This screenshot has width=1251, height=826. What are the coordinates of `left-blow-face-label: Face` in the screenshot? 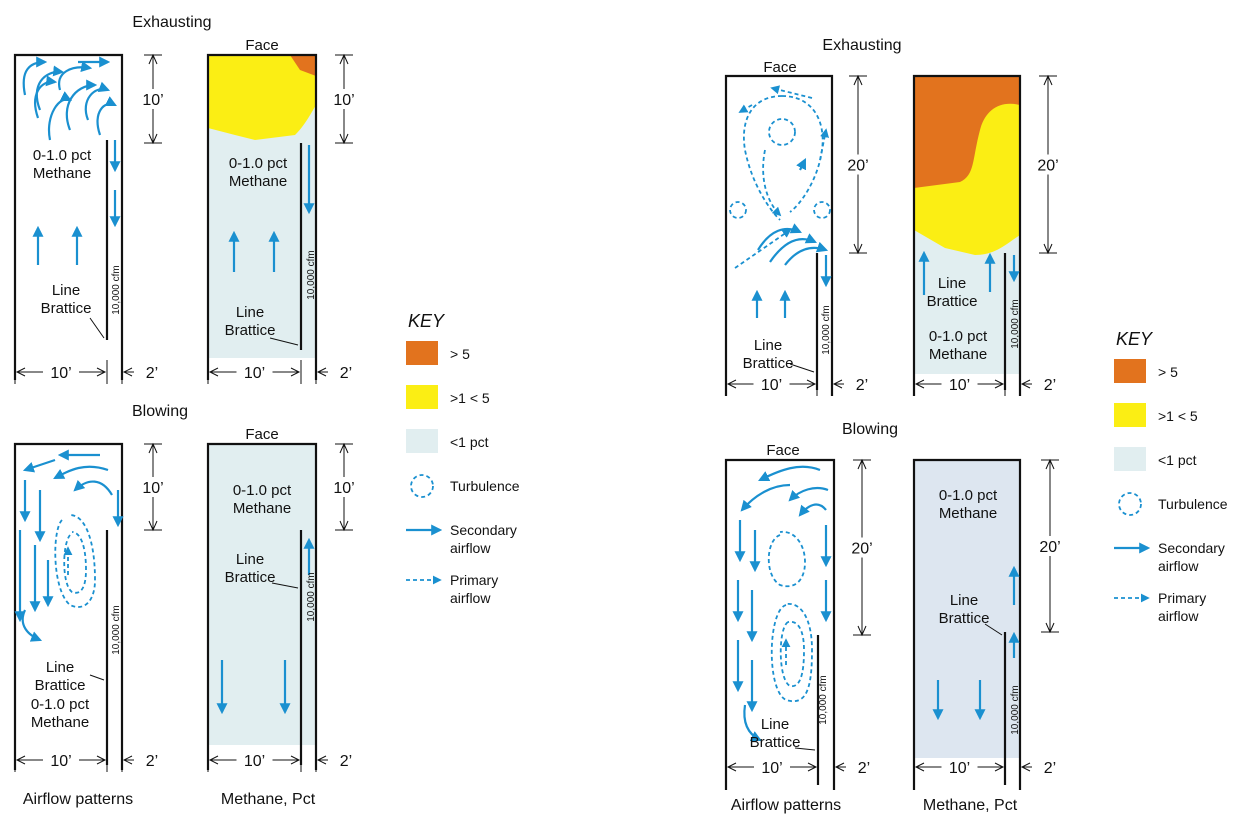 It's located at (261, 434).